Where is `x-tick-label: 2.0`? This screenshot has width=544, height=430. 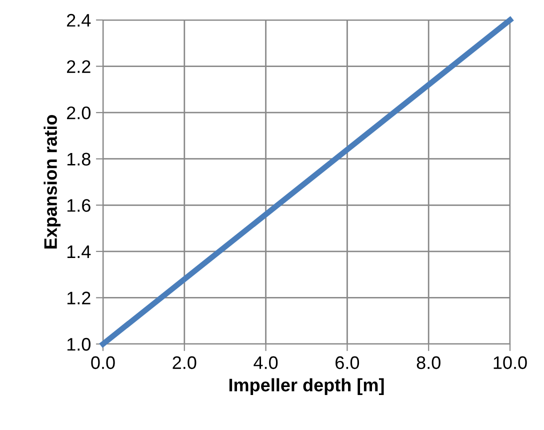
x-tick-label: 2.0 is located at coordinates (184, 363).